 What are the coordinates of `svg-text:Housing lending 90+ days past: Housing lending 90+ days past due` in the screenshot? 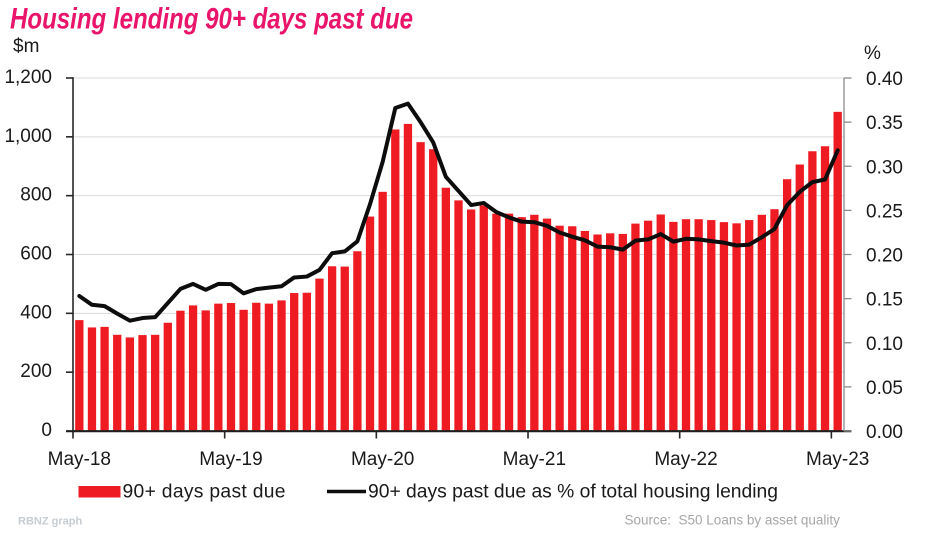 It's located at (211, 18).